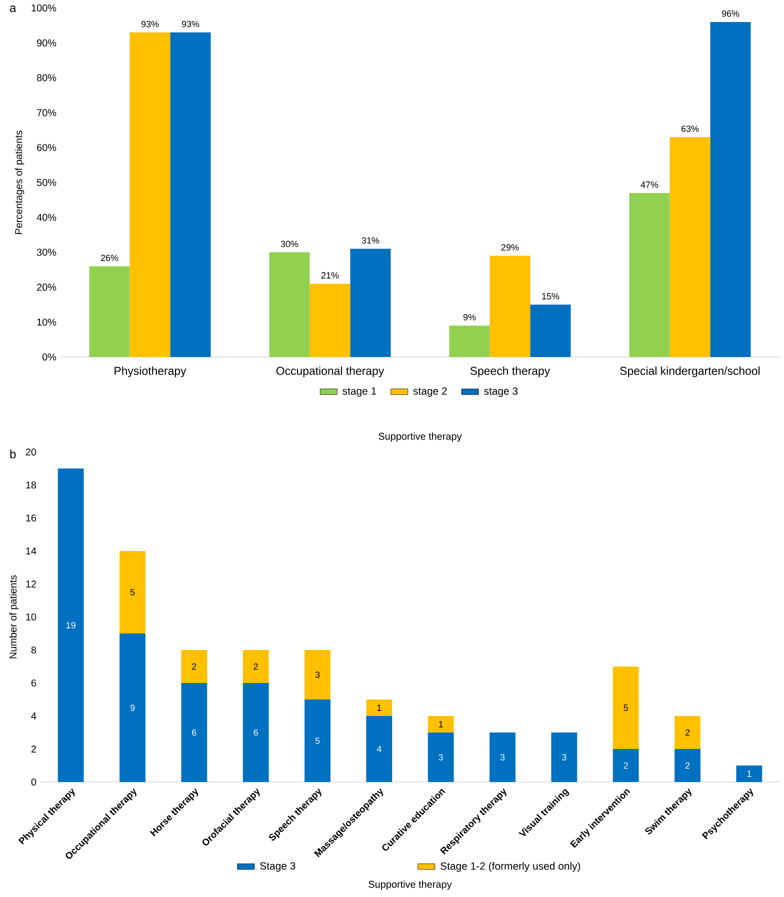  I want to click on y-axis-title: Percentages of patients, so click(19, 182).